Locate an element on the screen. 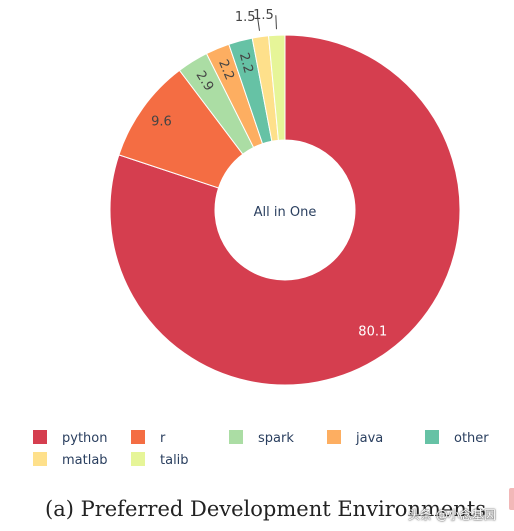  legend-swatch-python is located at coordinates (40, 437).